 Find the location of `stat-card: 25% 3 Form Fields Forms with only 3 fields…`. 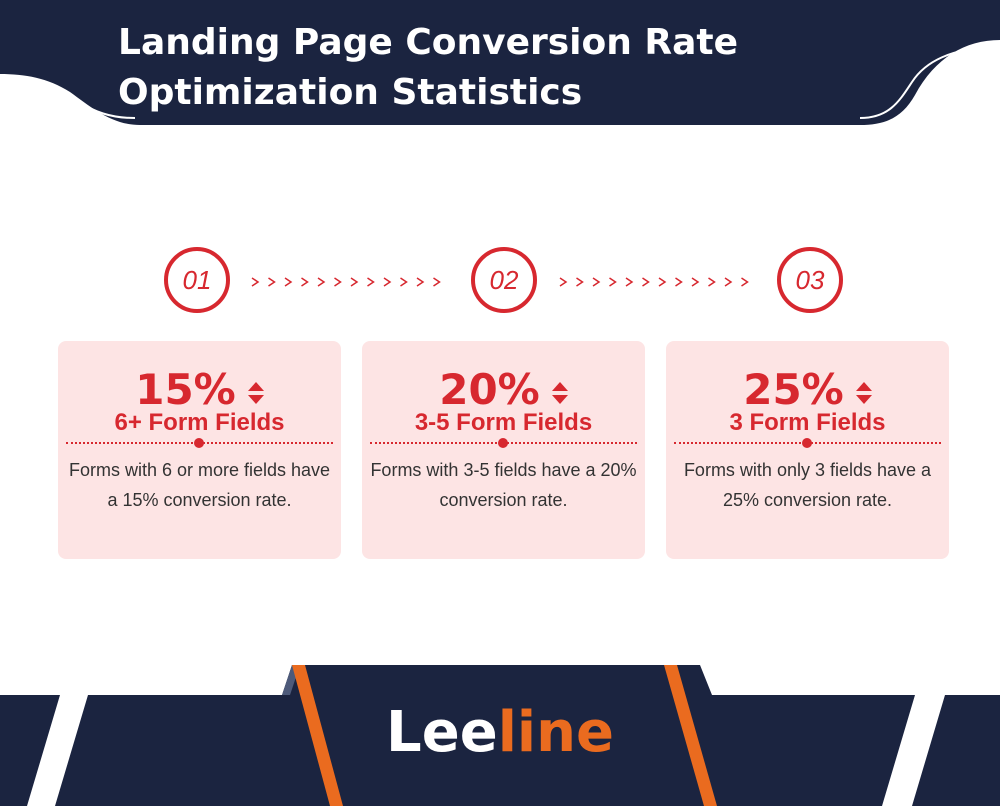

stat-card: 25% 3 Form Fields Forms with only 3 fields… is located at coordinates (807, 450).